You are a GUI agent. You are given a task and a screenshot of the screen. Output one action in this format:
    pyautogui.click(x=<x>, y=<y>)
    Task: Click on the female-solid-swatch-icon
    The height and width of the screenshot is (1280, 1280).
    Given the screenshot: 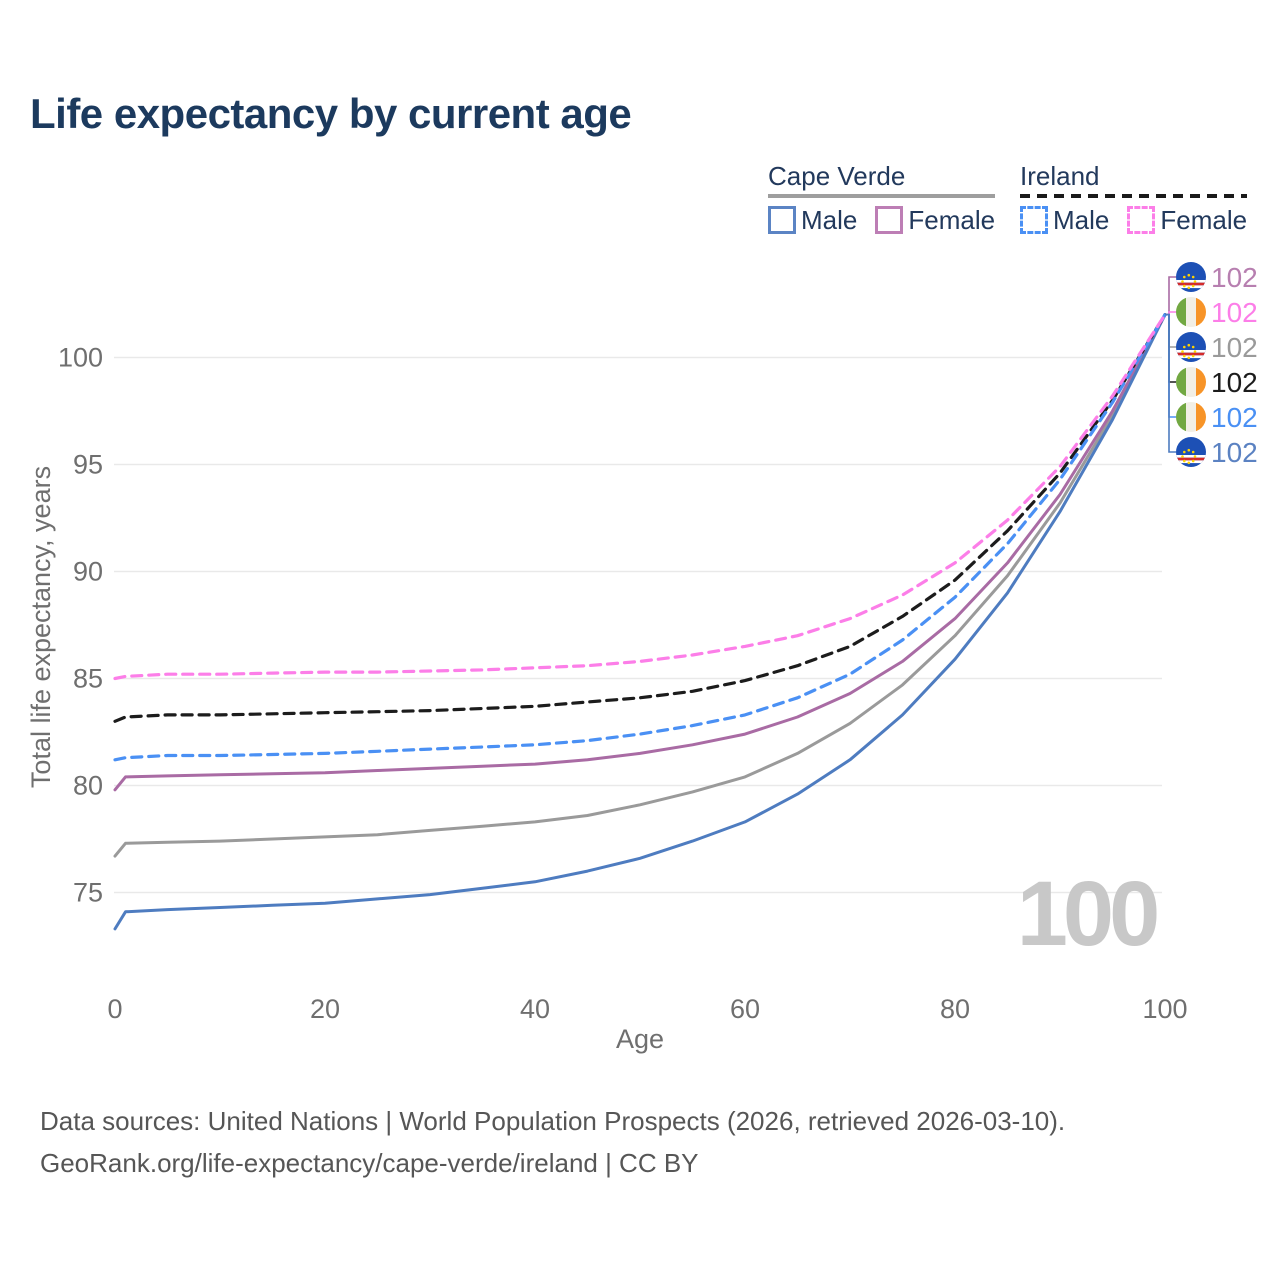 What is the action you would take?
    pyautogui.click(x=889, y=220)
    